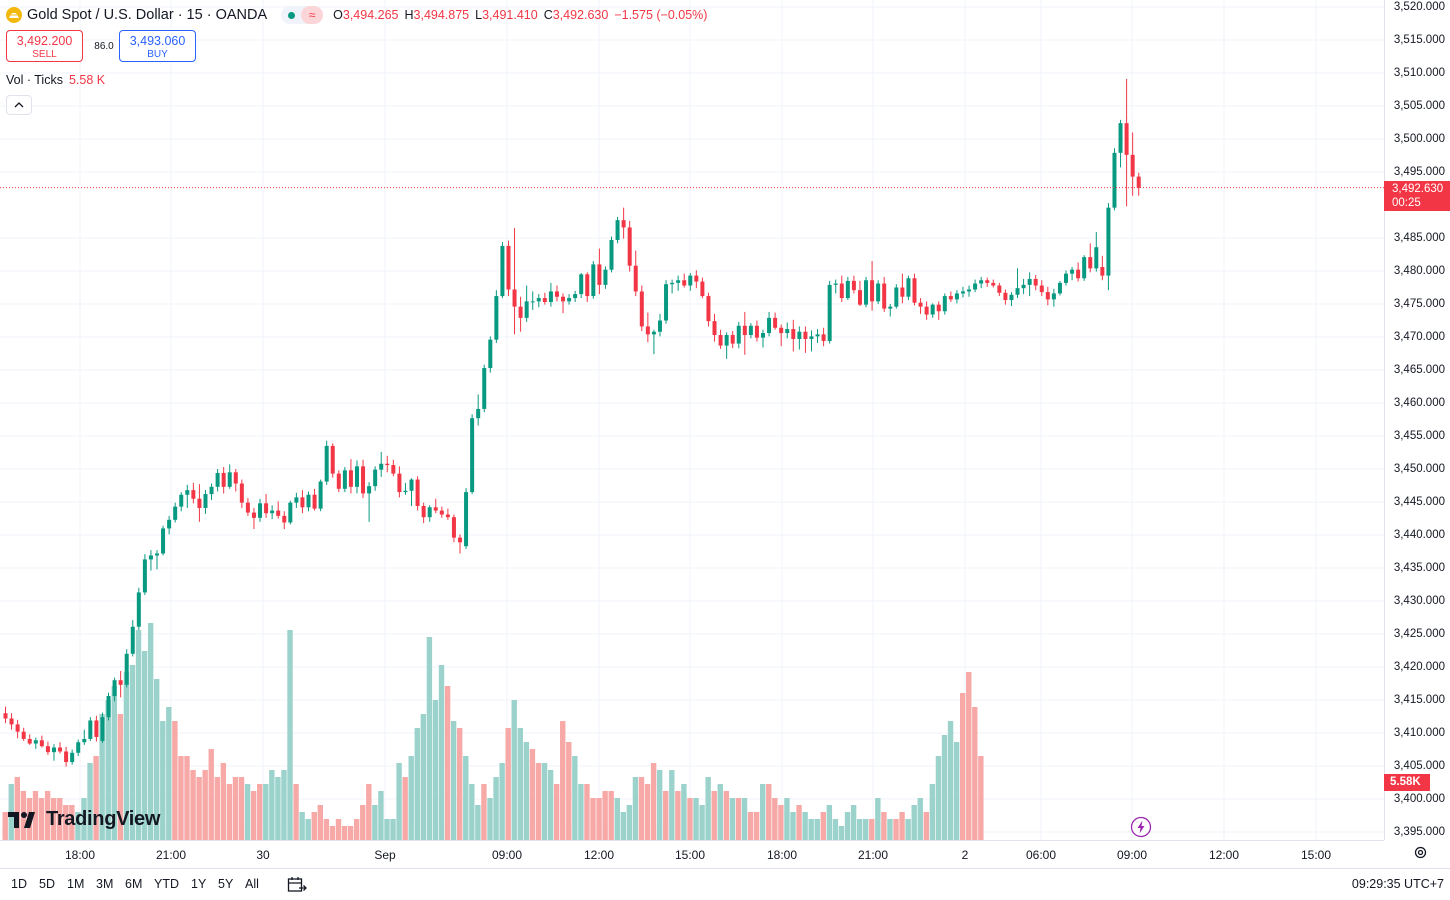 The image size is (1450, 900). What do you see at coordinates (47, 884) in the screenshot?
I see `range-button-5d: 5D` at bounding box center [47, 884].